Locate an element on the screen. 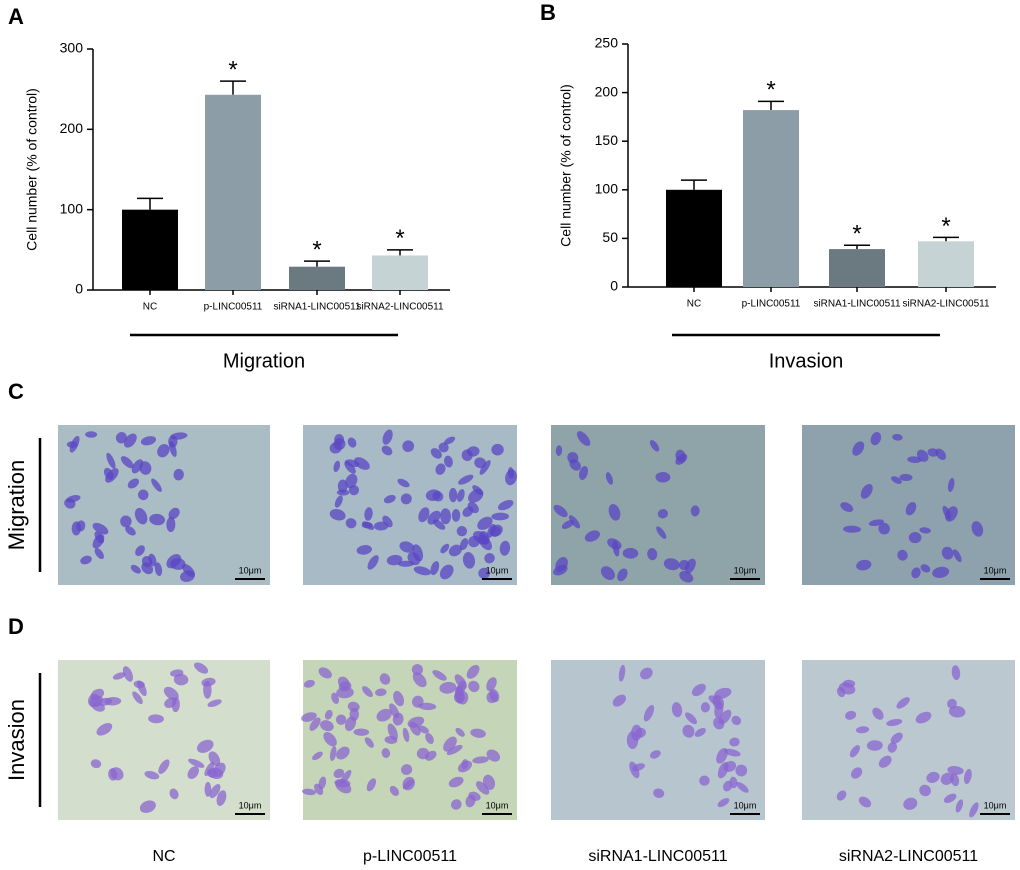  y-axis-label: Cell number (% of control) is located at coordinates (32, 169).